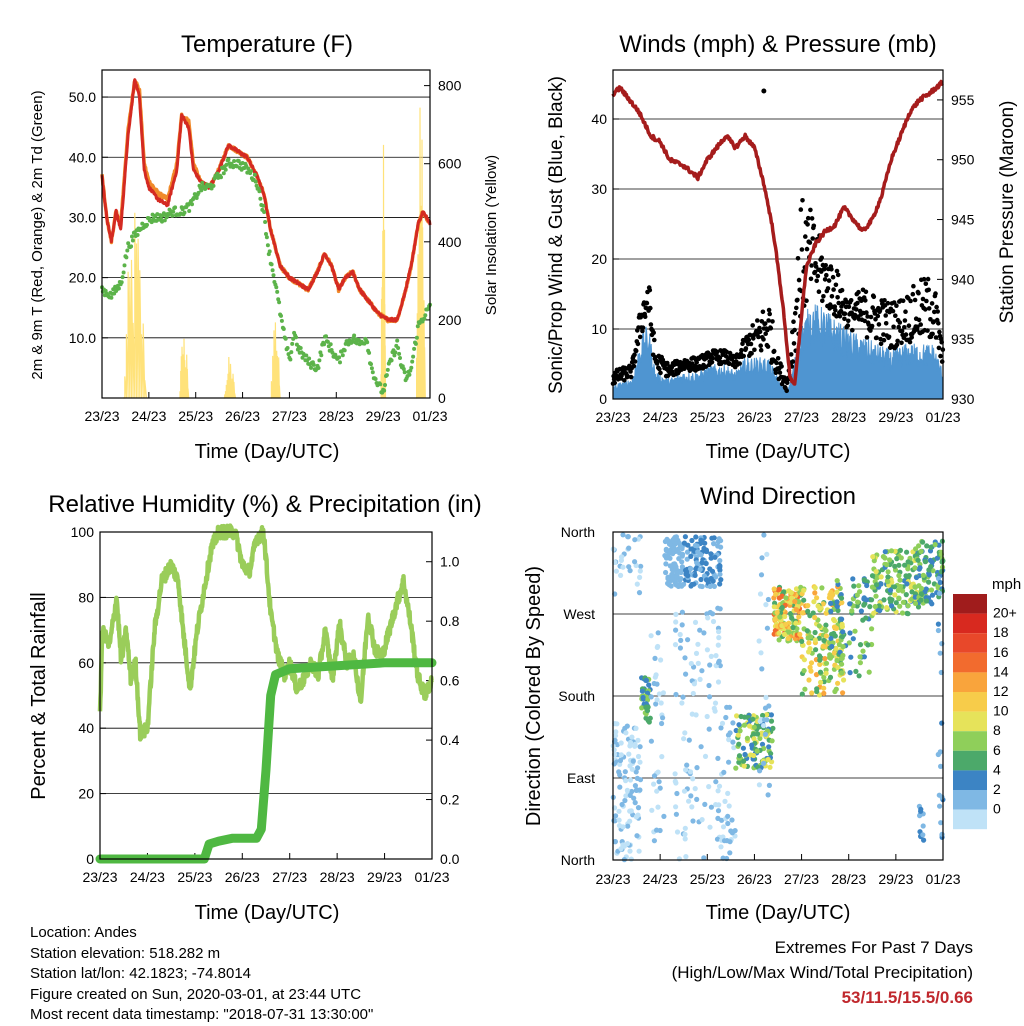 The height and width of the screenshot is (1026, 1024). What do you see at coordinates (383, 416) in the screenshot?
I see `temperature-x-tick-label: 29/23` at bounding box center [383, 416].